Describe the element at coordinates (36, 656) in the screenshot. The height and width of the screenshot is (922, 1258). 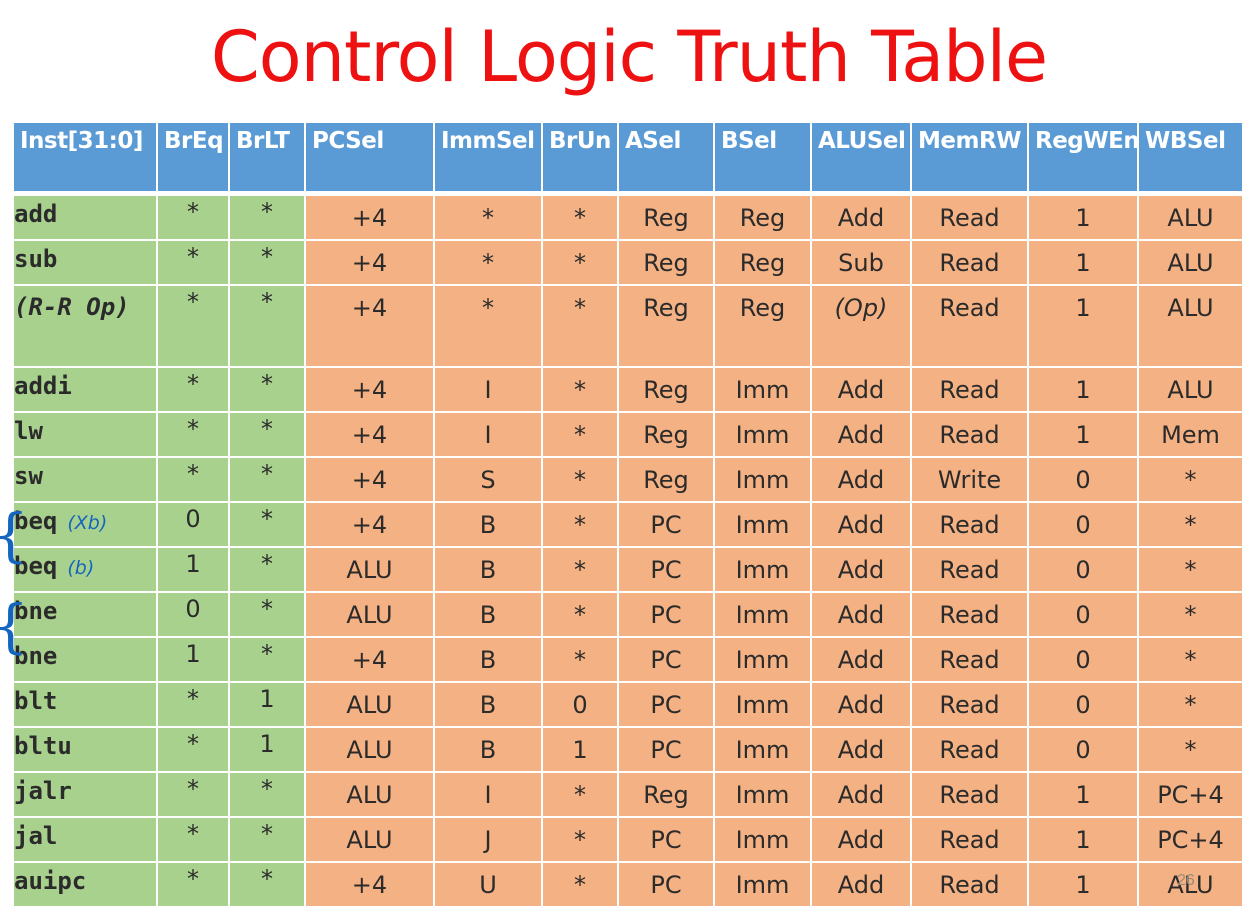
I see `inst-label: bne` at that location.